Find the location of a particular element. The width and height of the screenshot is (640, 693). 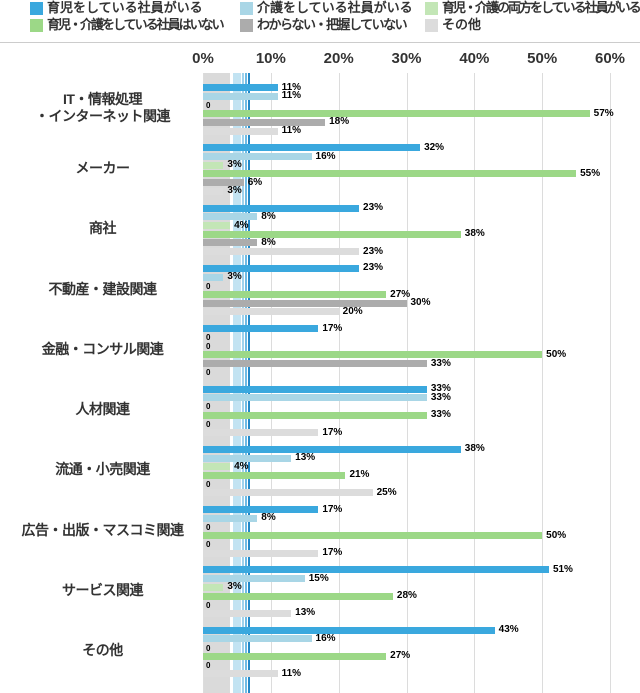

category-label-line: メーカー is located at coordinates (103, 167).